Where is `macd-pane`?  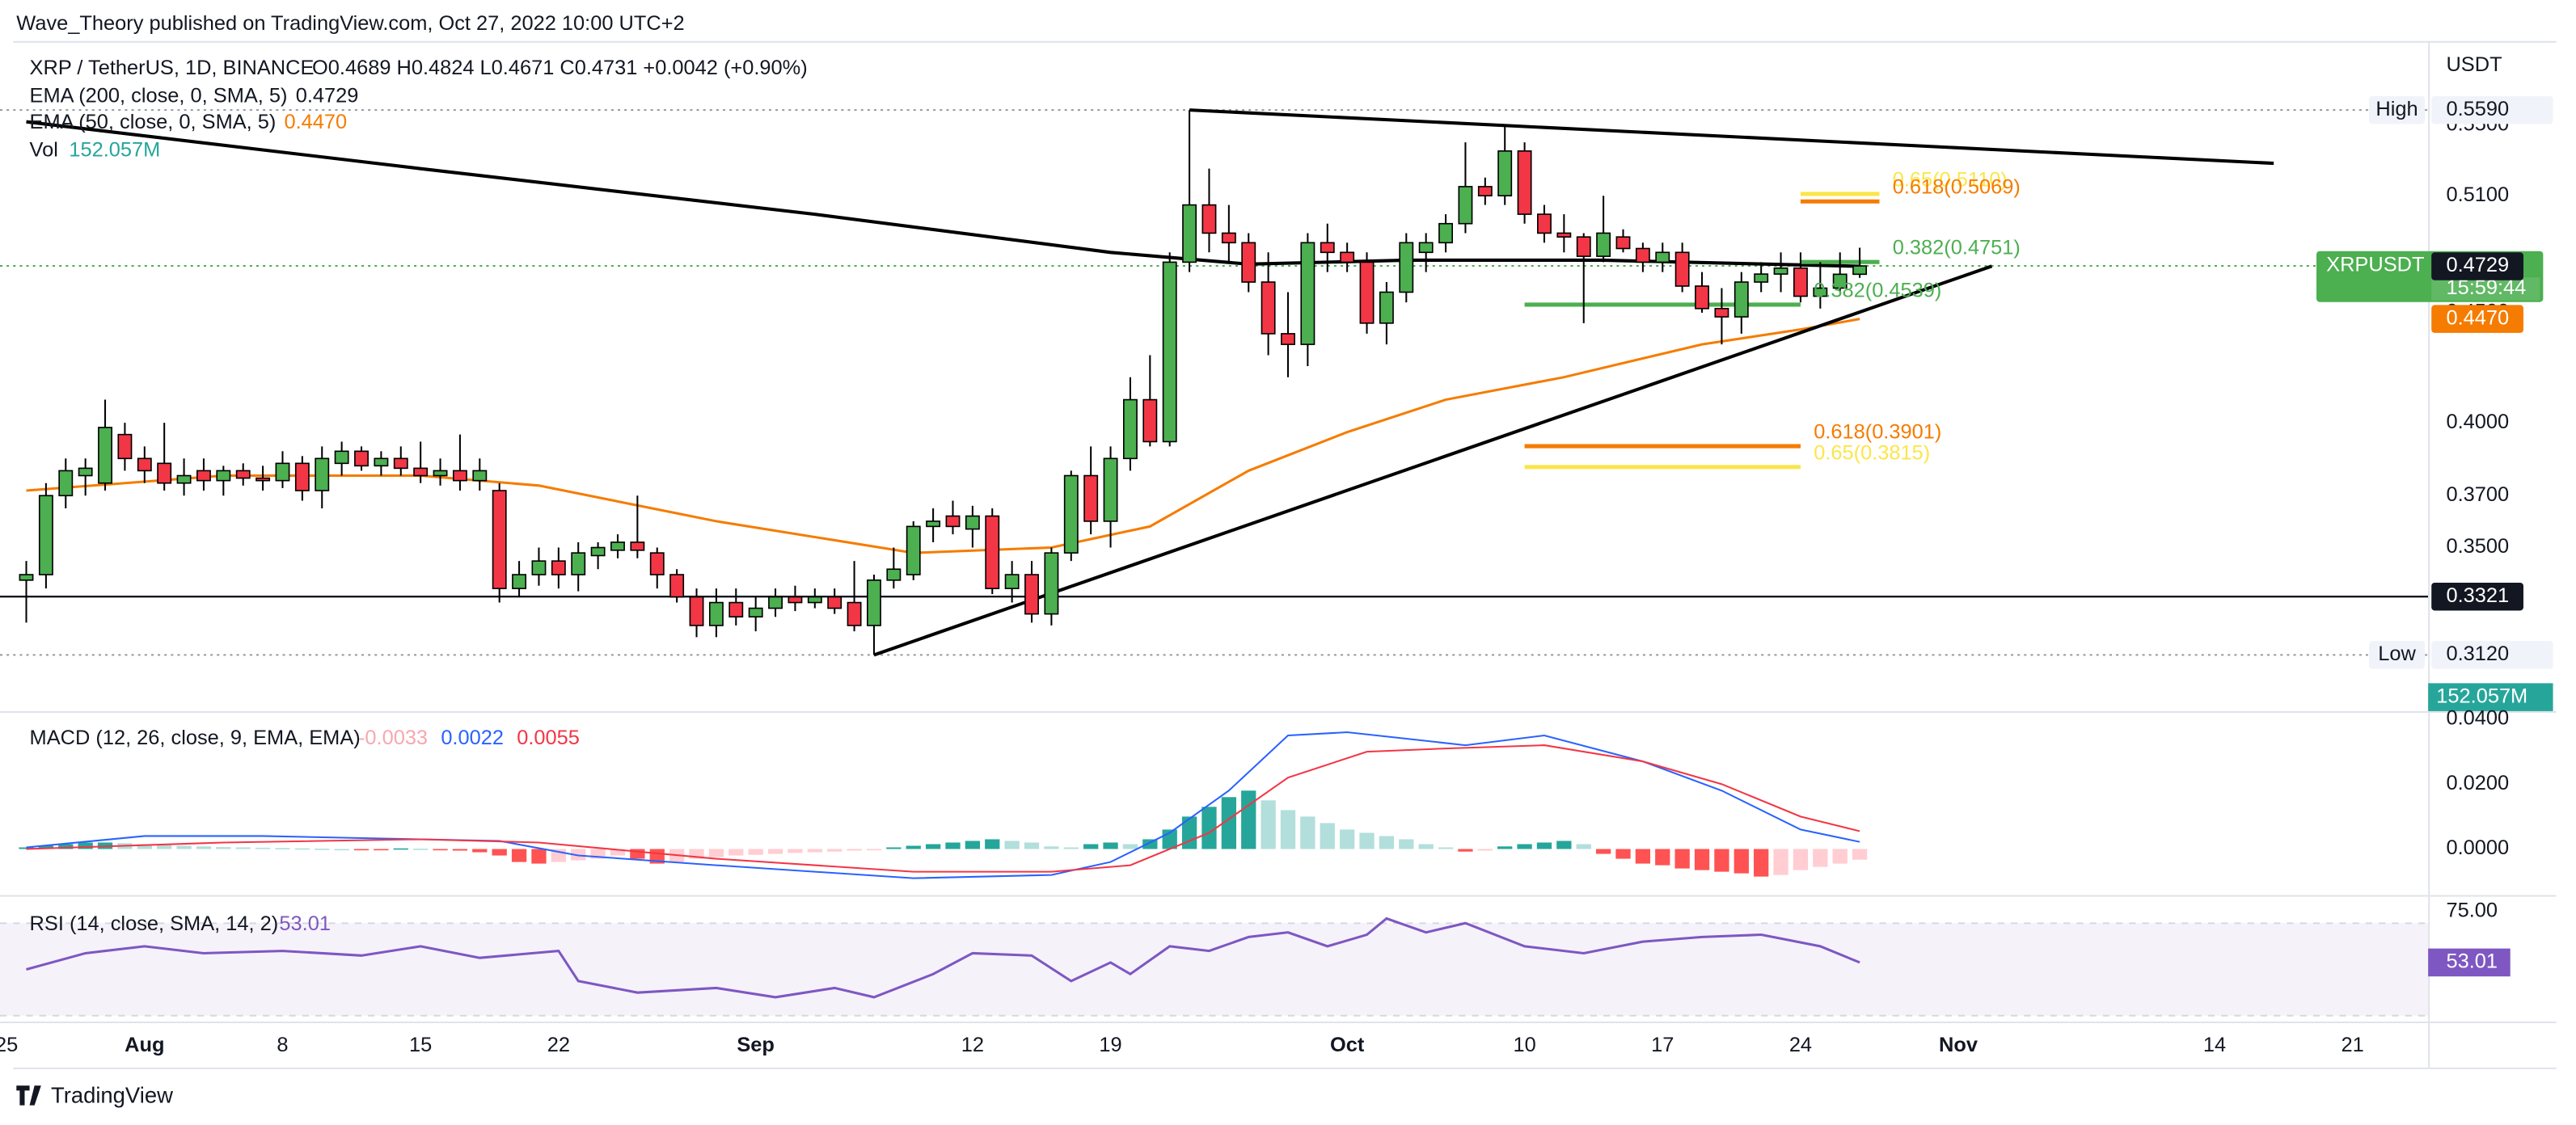
macd-pane is located at coordinates (943, 805).